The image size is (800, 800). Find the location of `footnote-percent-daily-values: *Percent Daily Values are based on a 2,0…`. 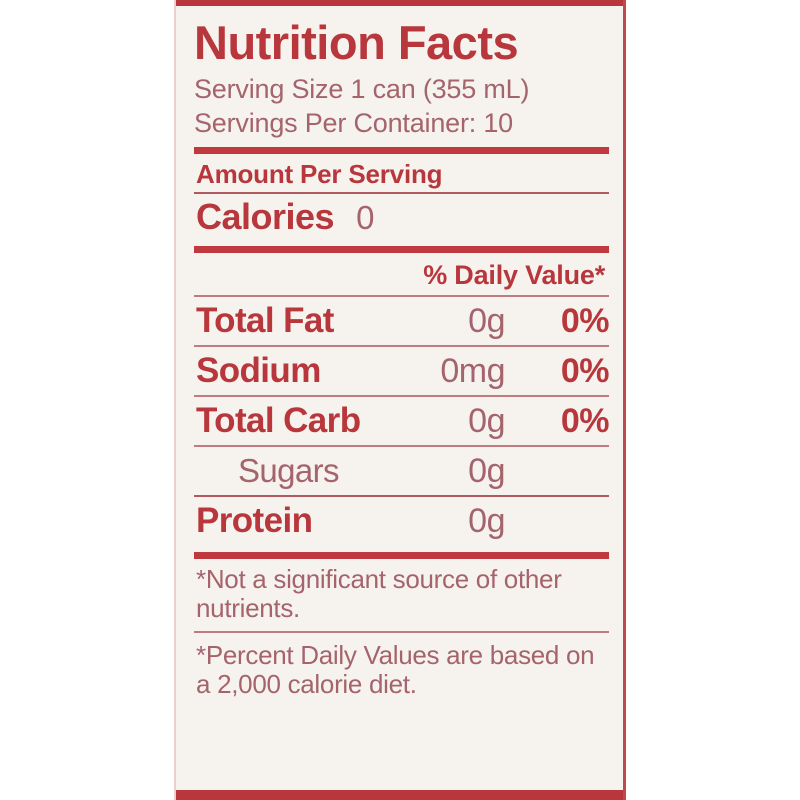

footnote-percent-daily-values: *Percent Daily Values are based on a 2,0… is located at coordinates (395, 669).